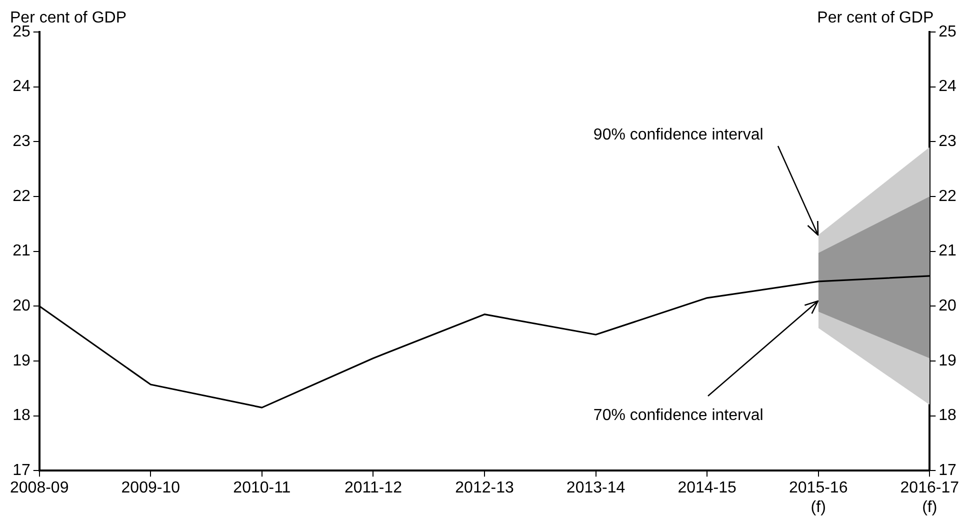 This screenshot has width=969, height=527. Describe the element at coordinates (947, 141) in the screenshot. I see `y2-tick-label: 23` at that location.